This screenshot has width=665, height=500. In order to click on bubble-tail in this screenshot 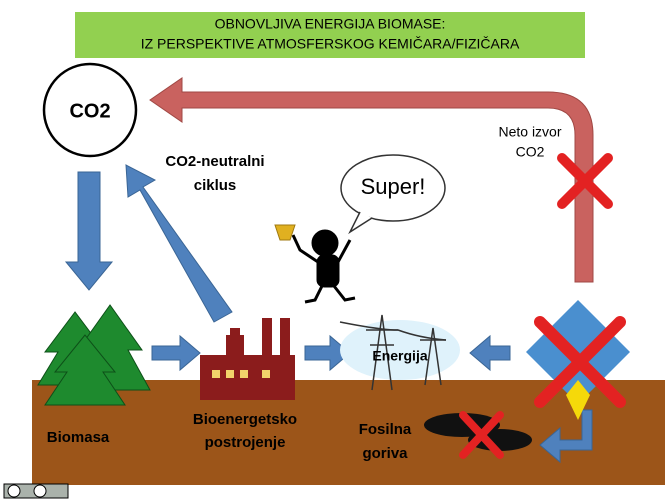, I will do `click(360, 223)`.